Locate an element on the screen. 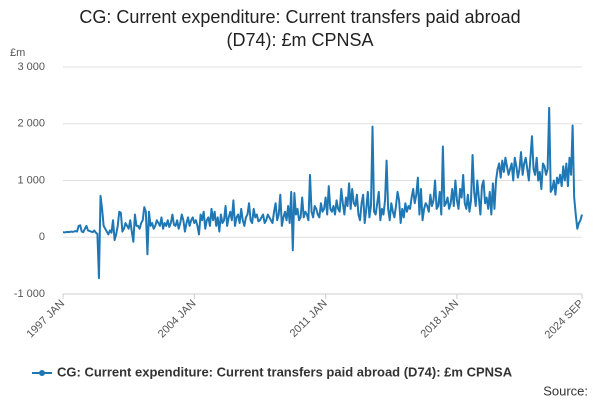  y-axis-unit: £m is located at coordinates (17, 53).